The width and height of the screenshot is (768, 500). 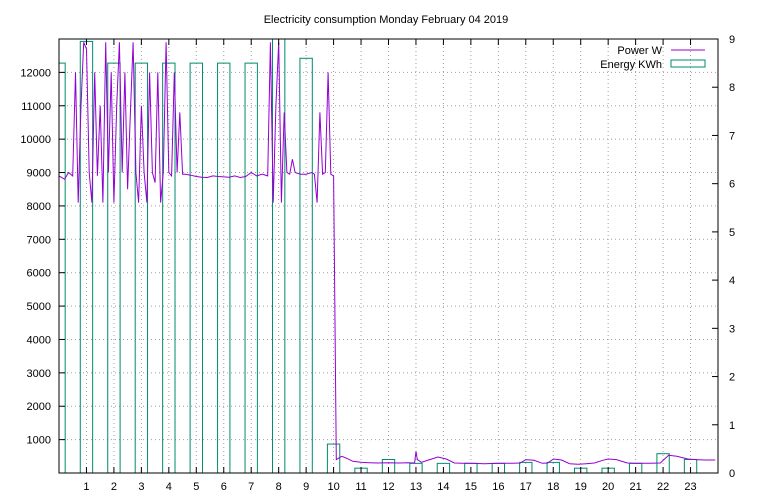 I want to click on y2-tick-label: 6, so click(x=732, y=185).